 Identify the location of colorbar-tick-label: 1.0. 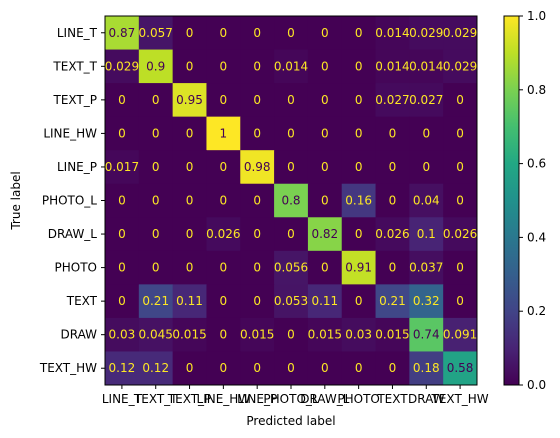
(536, 16).